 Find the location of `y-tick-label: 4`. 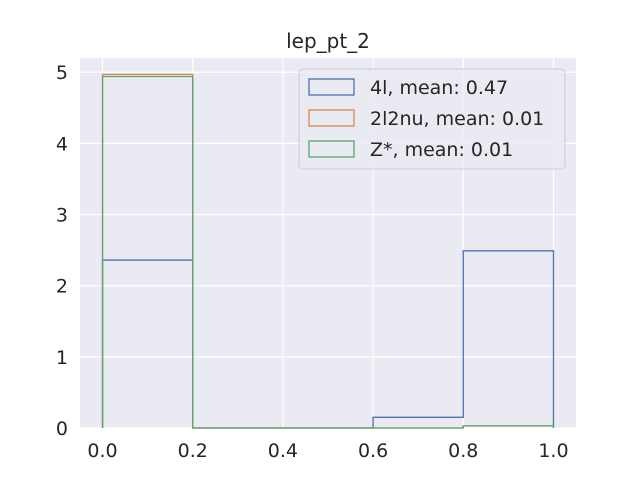

y-tick-label: 4 is located at coordinates (62, 144).